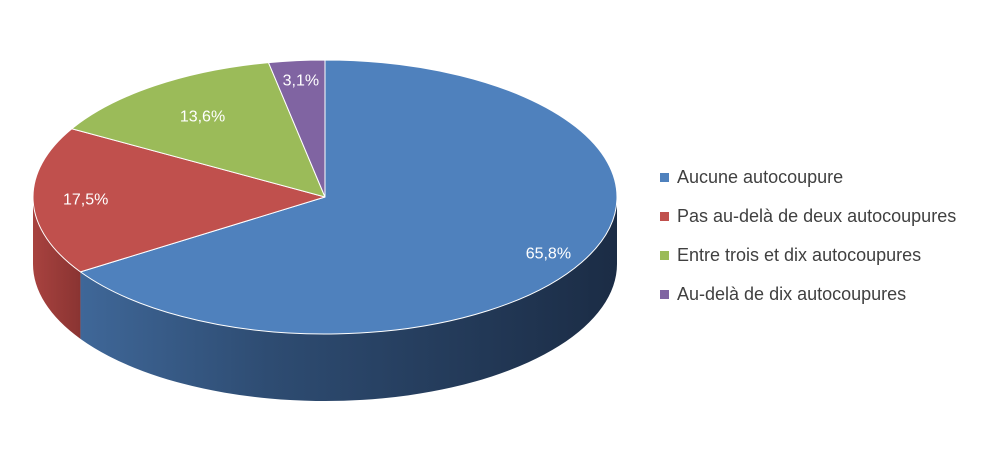 The image size is (1001, 473). Describe the element at coordinates (760, 176) in the screenshot. I see `legend-label-aucune: Aucune autocoupure` at that location.